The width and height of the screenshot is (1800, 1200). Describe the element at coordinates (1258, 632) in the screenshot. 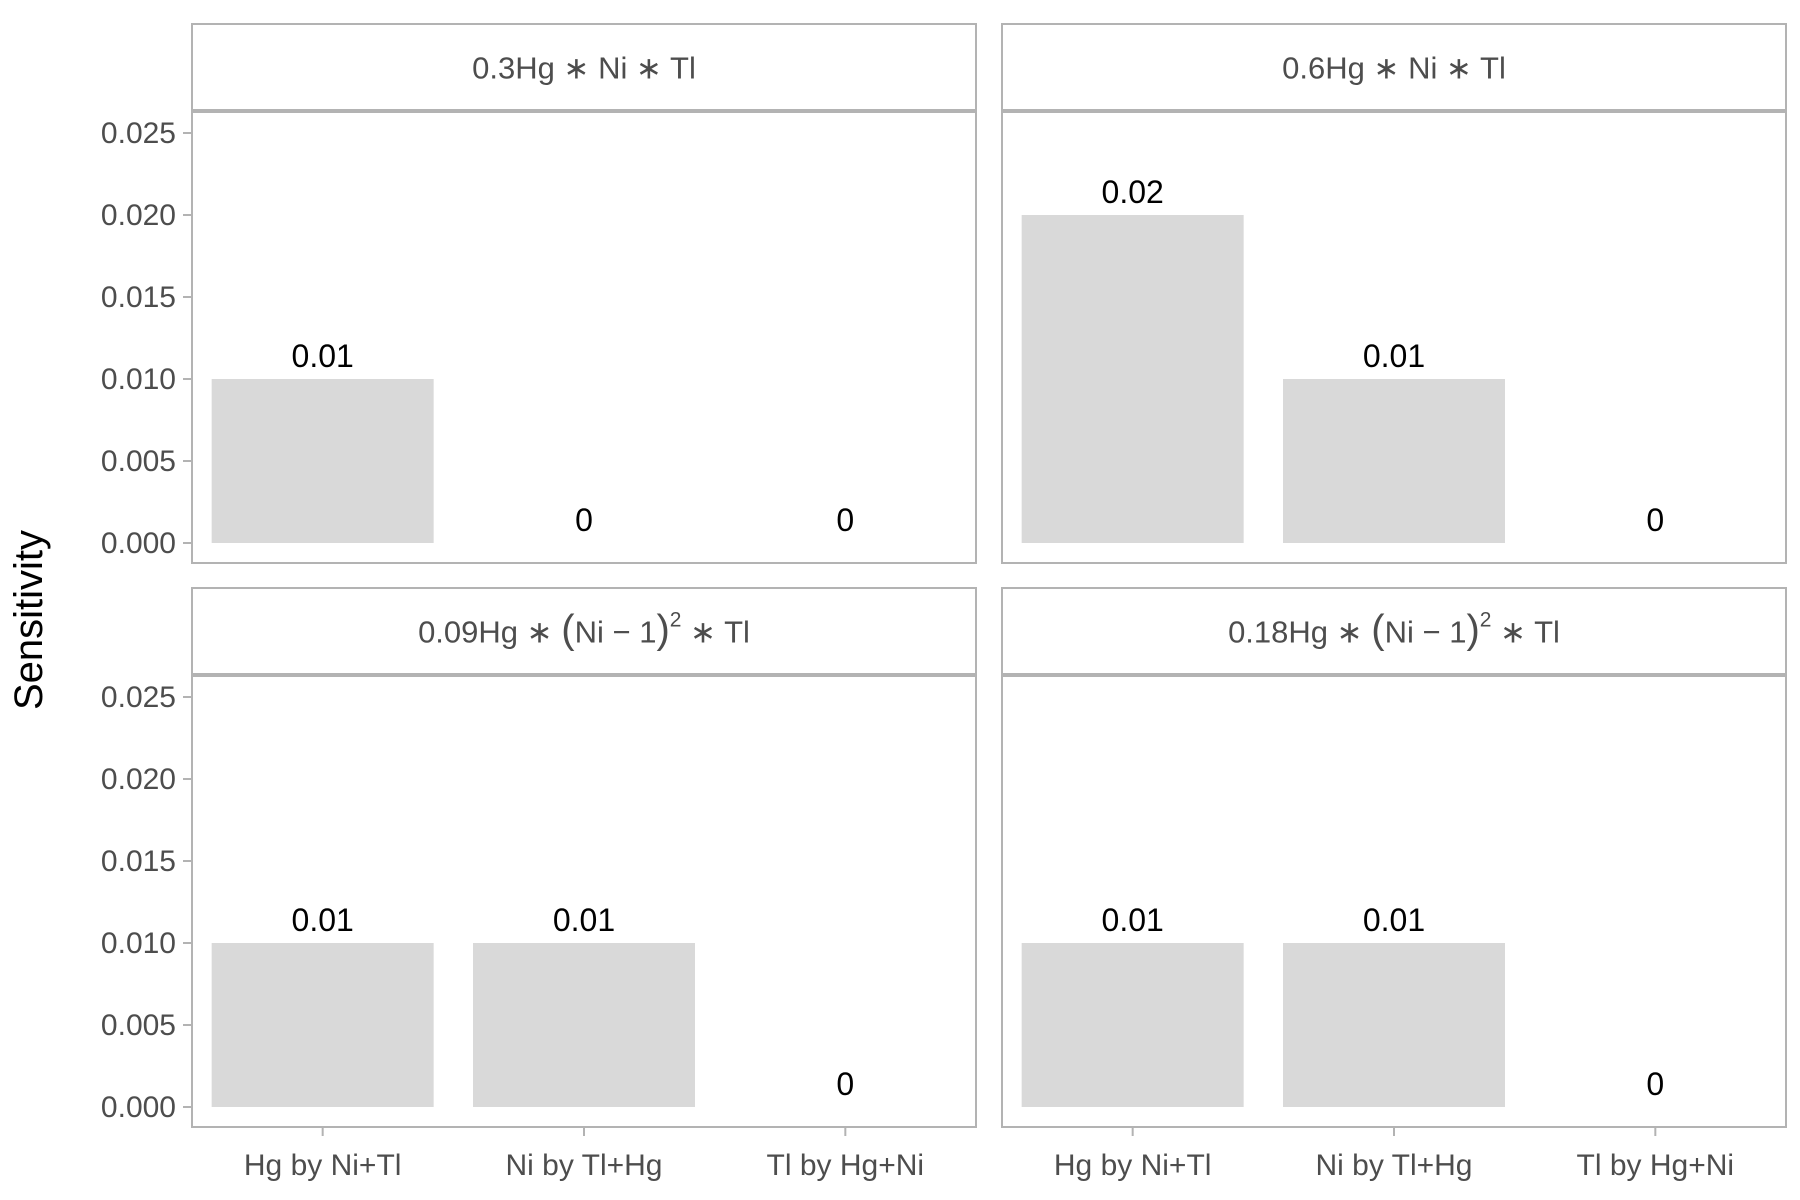

I see `strip-coefficient: 0.18` at that location.